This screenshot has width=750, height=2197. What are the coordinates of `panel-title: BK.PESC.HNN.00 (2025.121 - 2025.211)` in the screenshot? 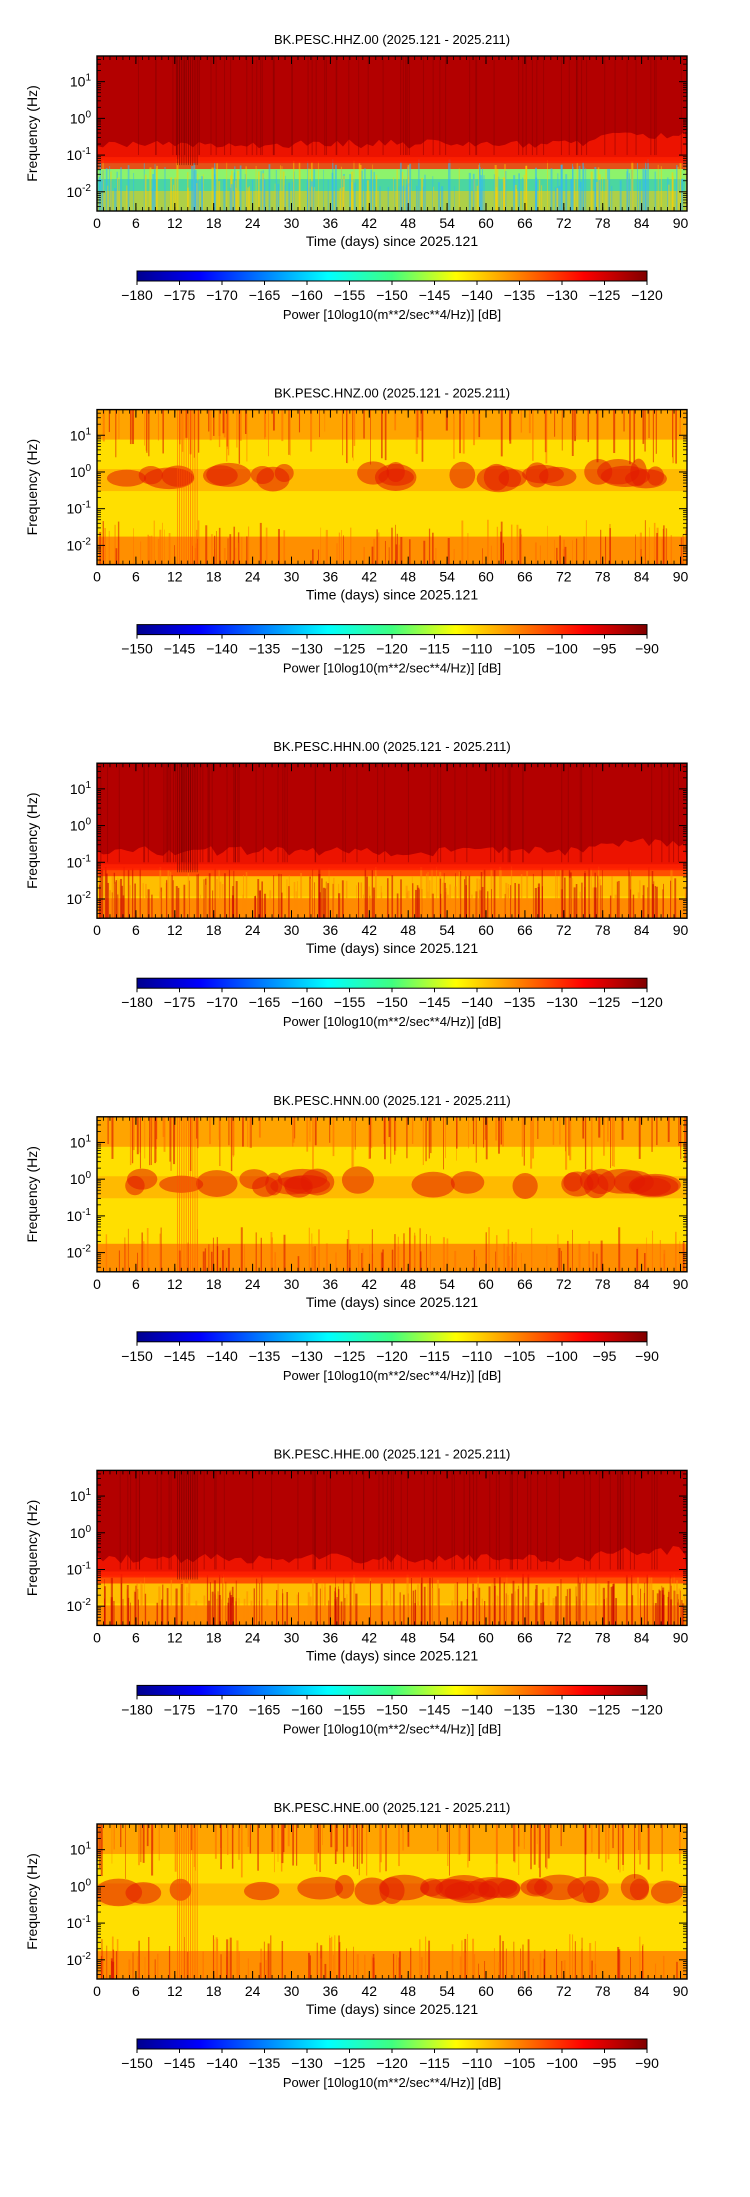 It's located at (392, 1100).